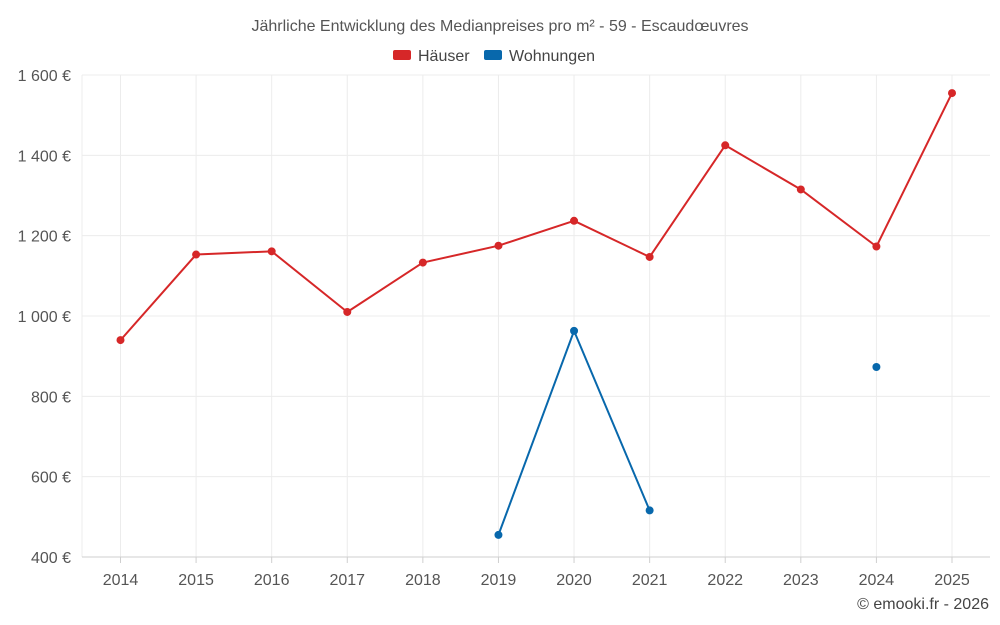  Describe the element at coordinates (44, 237) in the screenshot. I see `y-tick-label: 1 200 €` at that location.